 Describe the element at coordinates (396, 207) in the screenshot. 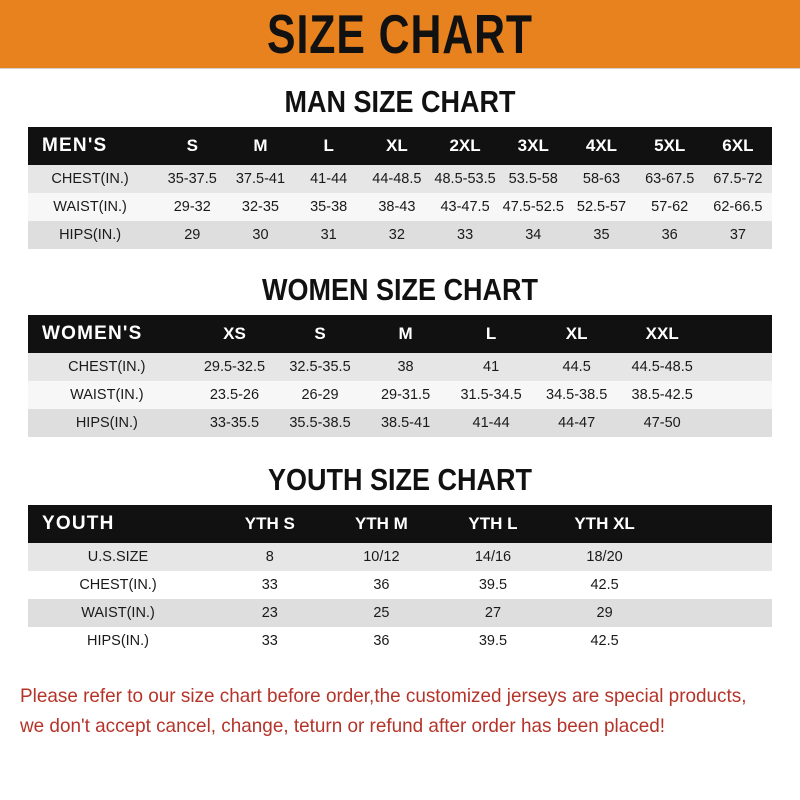

I see `cell-value: 38-43` at that location.